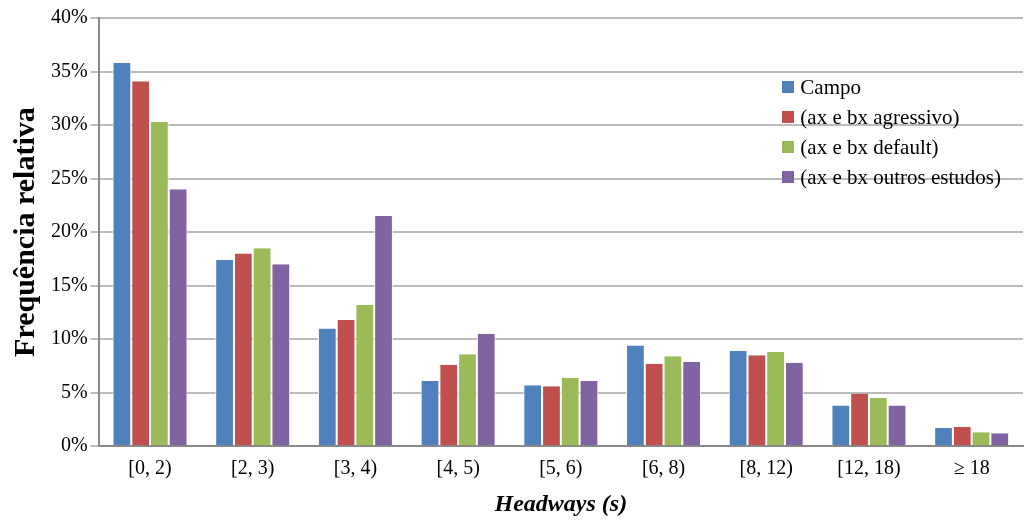 The height and width of the screenshot is (523, 1031). What do you see at coordinates (69, 16) in the screenshot?
I see `y-tick-label: 40%` at bounding box center [69, 16].